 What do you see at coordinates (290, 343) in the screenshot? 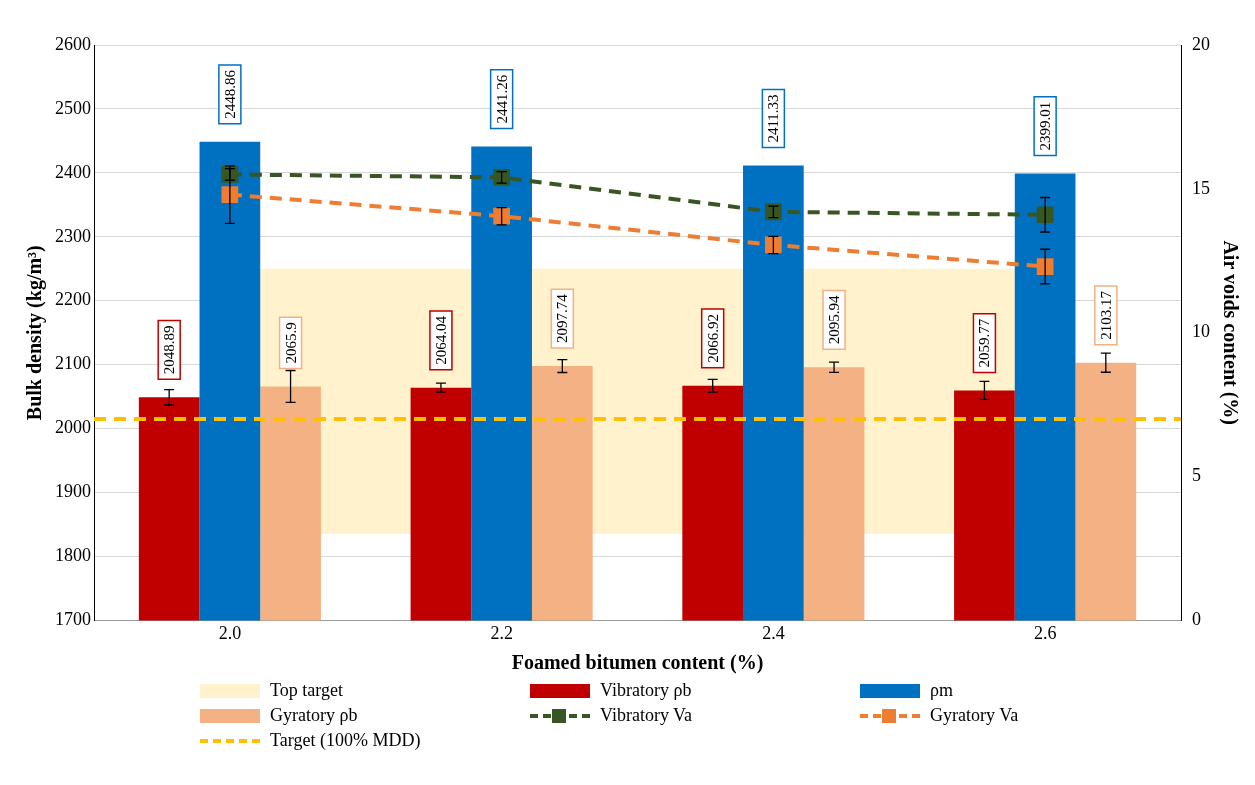
I see `data-label: 2065.9` at bounding box center [290, 343].